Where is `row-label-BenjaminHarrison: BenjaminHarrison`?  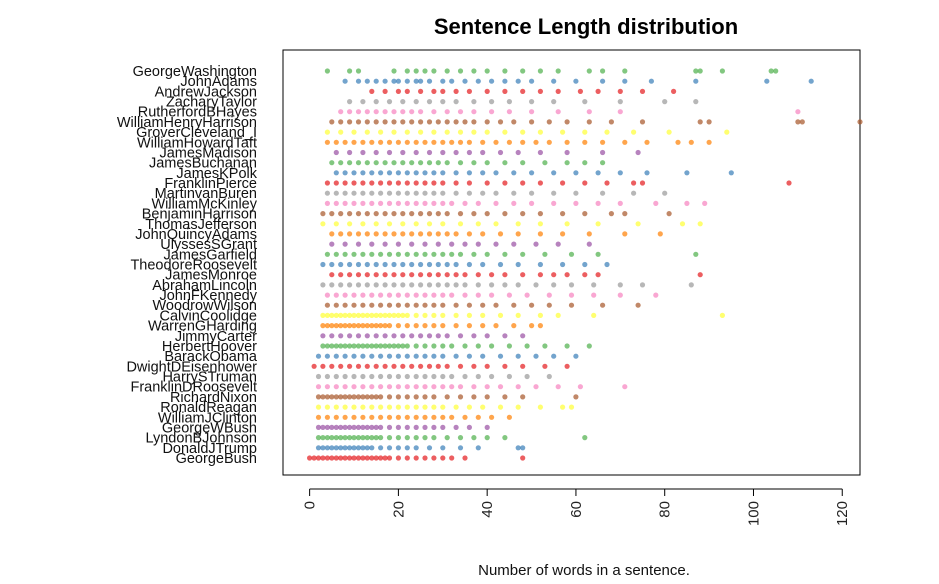
row-label-BenjaminHarrison: BenjaminHarrison is located at coordinates (199, 215).